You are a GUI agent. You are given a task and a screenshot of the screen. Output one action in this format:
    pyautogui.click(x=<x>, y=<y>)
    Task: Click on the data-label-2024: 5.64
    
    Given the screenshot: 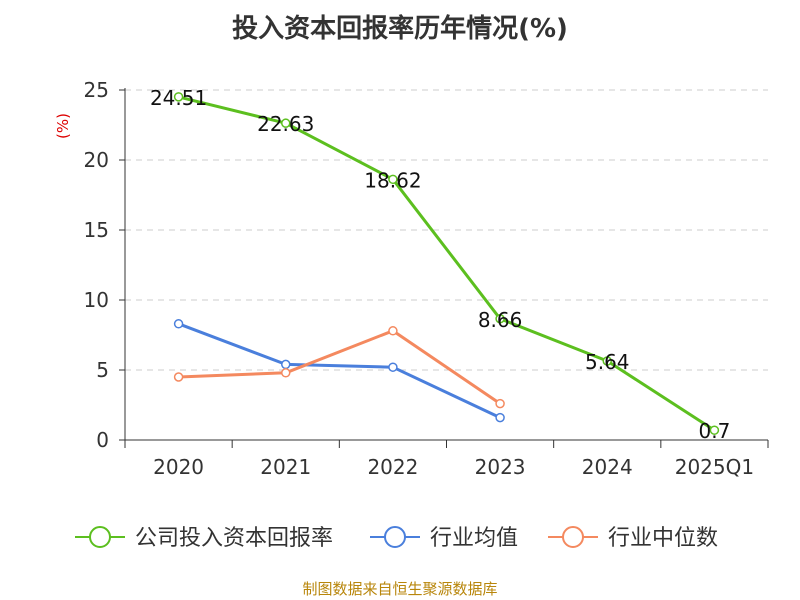 What is the action you would take?
    pyautogui.click(x=607, y=362)
    